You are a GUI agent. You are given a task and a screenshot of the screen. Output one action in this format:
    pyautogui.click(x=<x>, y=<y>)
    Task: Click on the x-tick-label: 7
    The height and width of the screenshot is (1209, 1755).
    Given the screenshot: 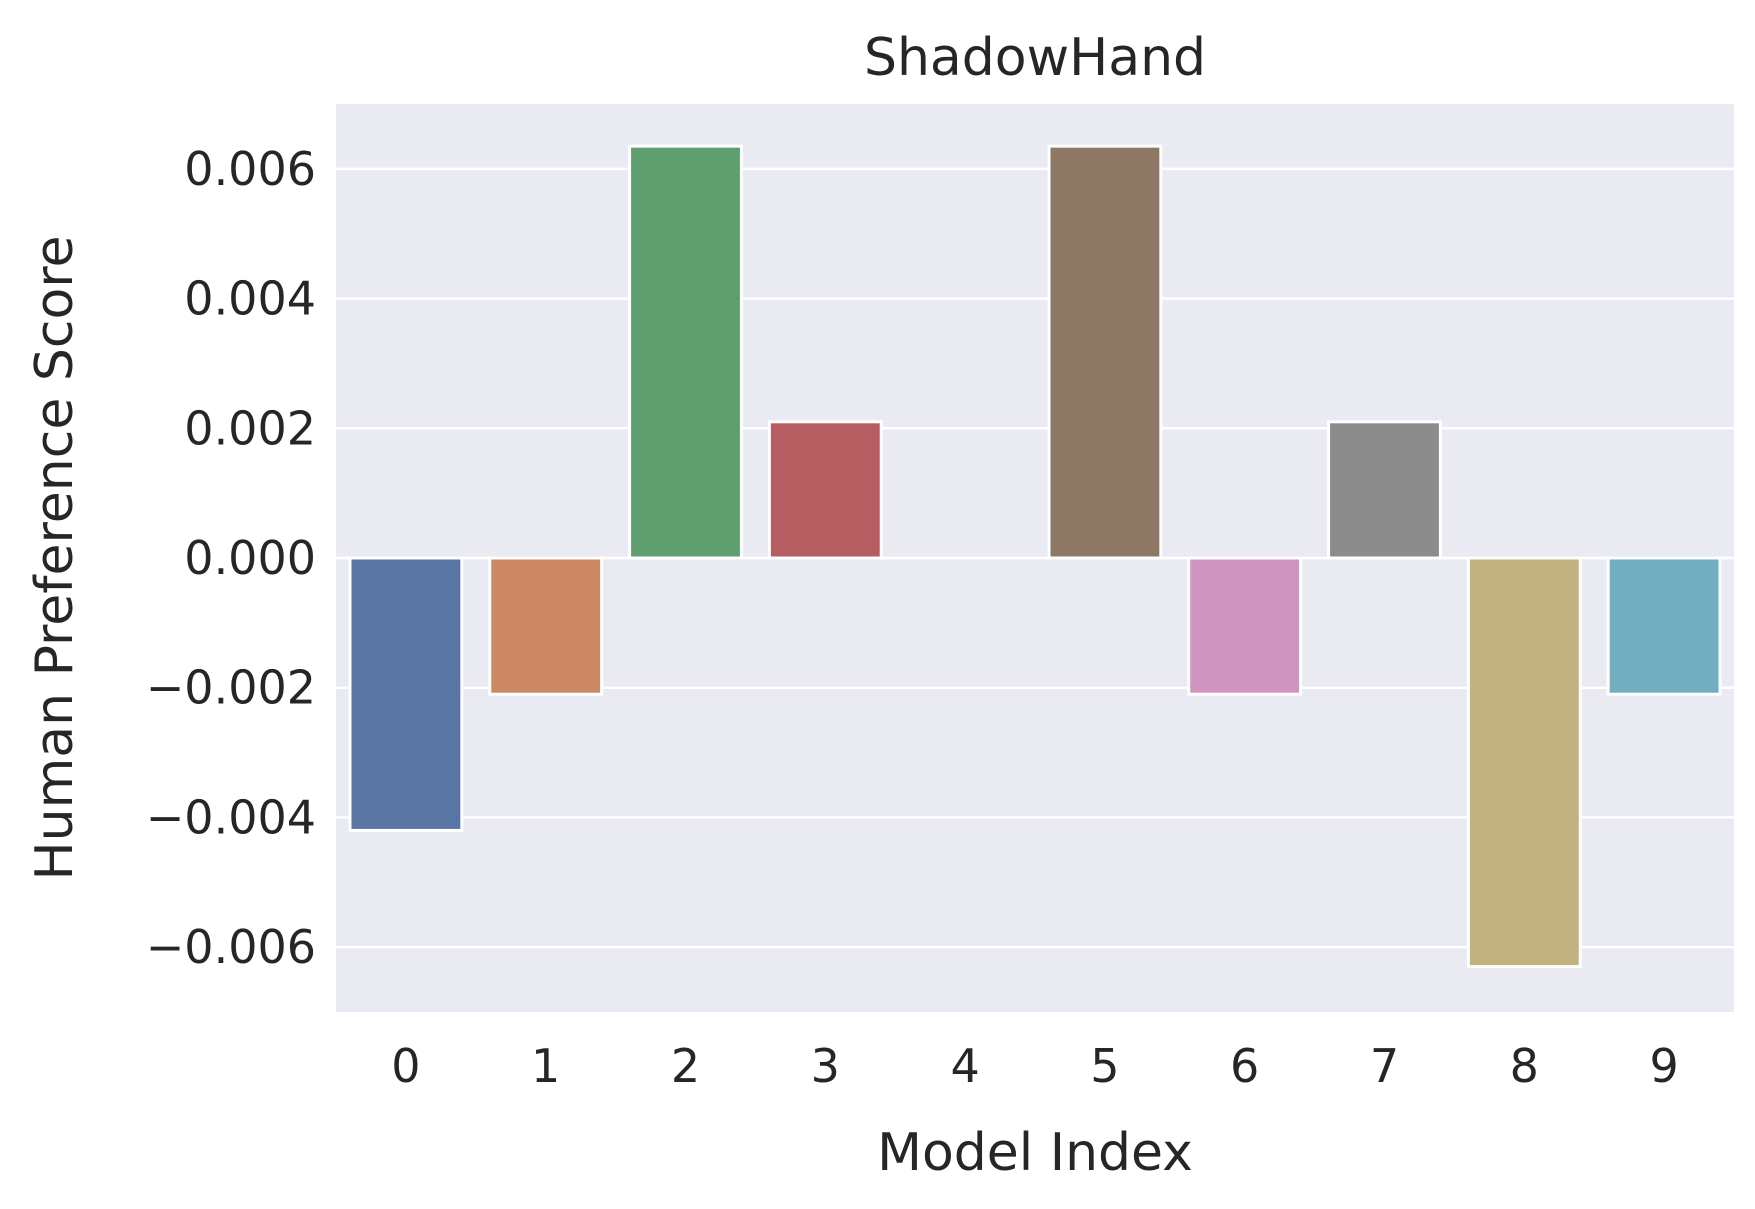 What is the action you would take?
    pyautogui.click(x=1384, y=1066)
    